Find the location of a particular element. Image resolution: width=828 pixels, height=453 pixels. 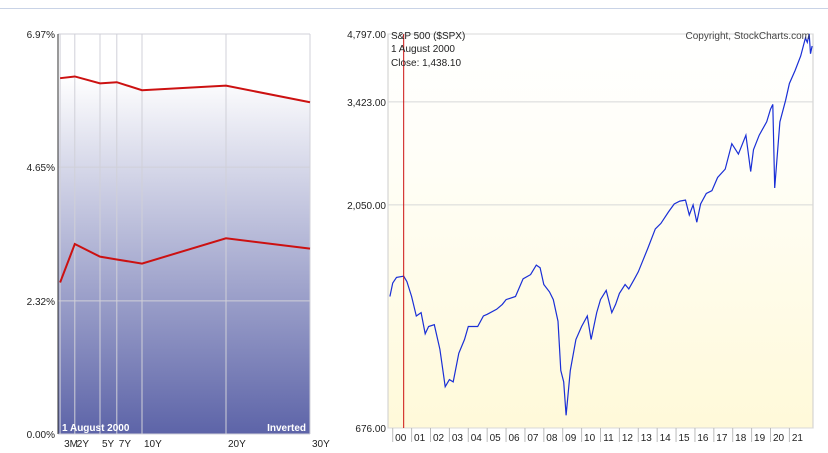

x-tick-label: 14 is located at coordinates (666, 438).